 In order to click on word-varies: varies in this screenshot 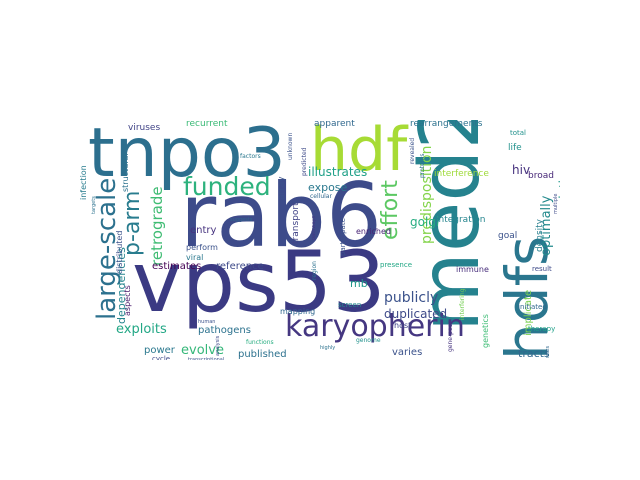, I will do `click(407, 352)`.